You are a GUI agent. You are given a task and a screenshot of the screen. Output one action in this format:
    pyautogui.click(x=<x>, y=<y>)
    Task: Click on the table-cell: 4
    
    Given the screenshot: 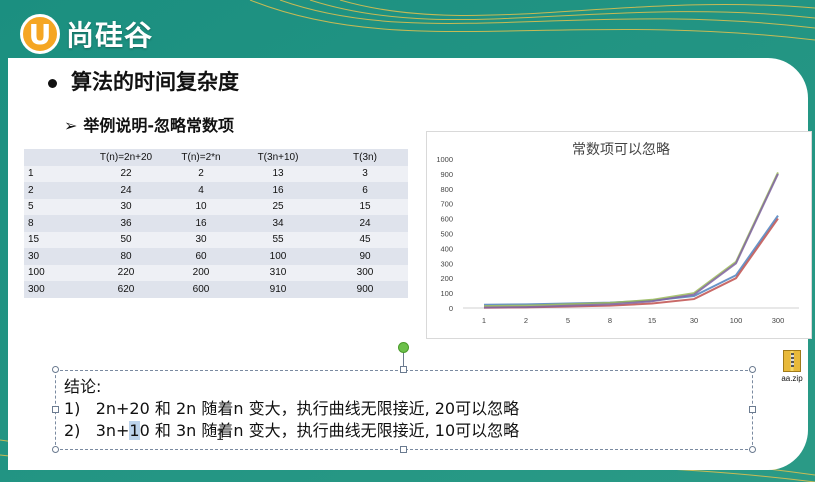 What is the action you would take?
    pyautogui.click(x=201, y=190)
    